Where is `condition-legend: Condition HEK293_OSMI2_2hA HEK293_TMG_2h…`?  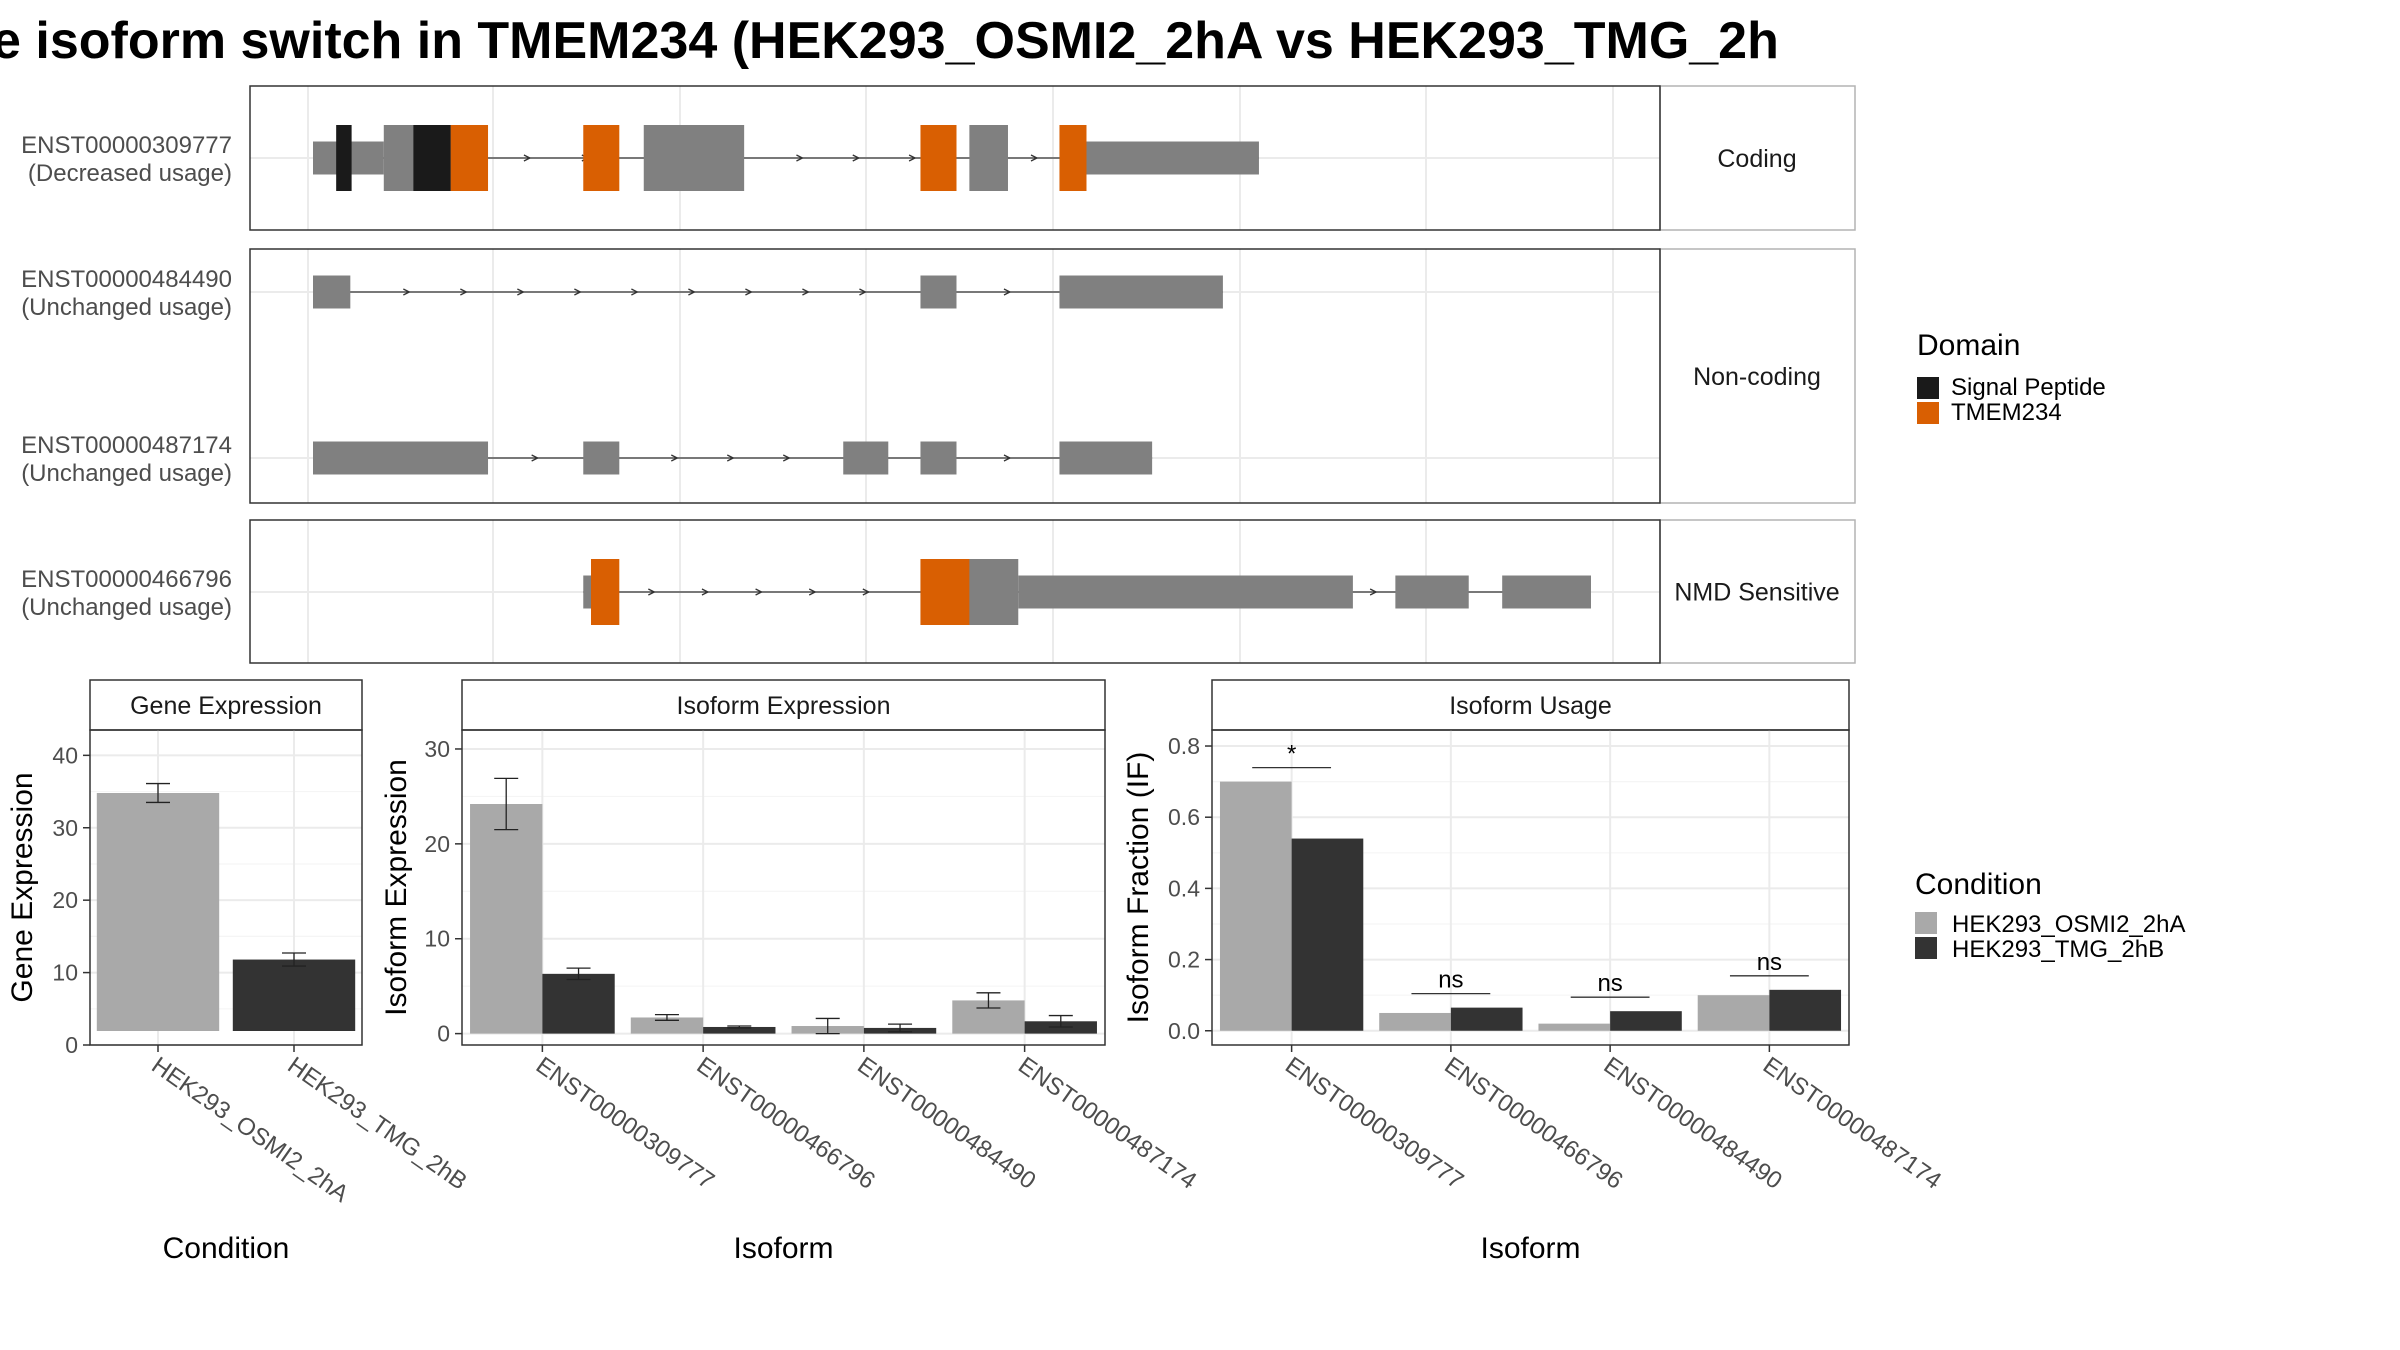
condition-legend: Condition HEK293_OSMI2_2hA HEK293_TMG_2h… is located at coordinates (2050, 915).